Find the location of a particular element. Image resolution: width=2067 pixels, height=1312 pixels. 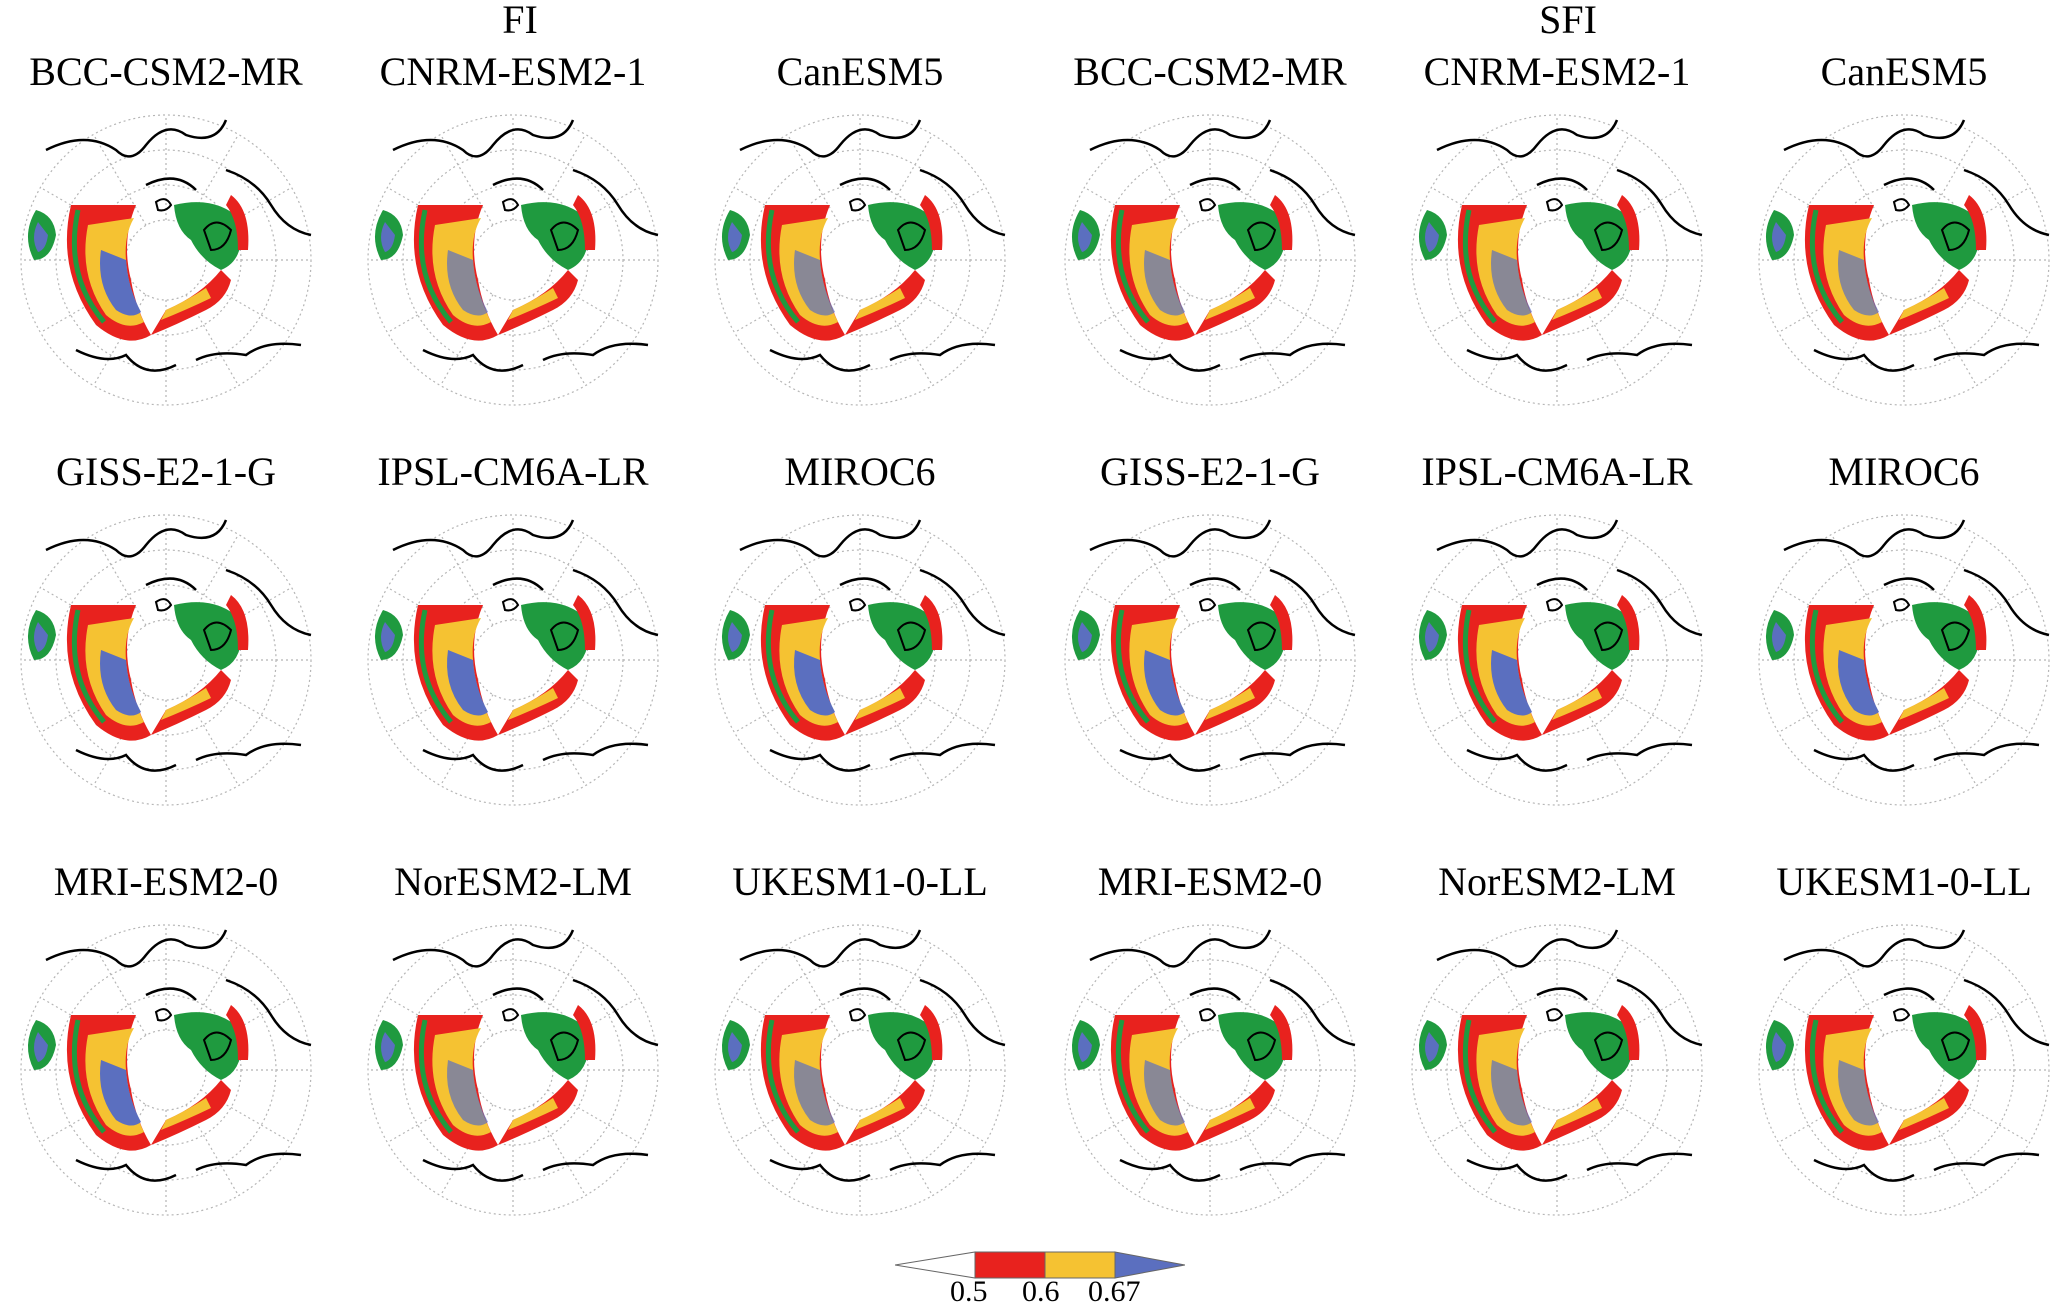

colorbar-tick-05: 0.5 is located at coordinates (969, 1291).